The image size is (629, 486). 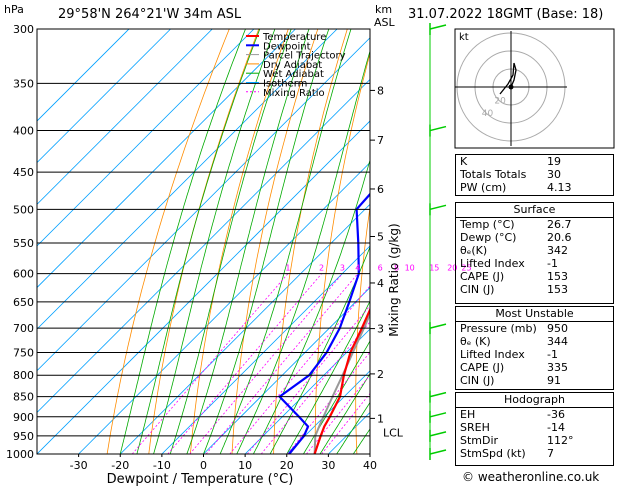 I want to click on height-tick-label: 7, so click(x=380, y=140).